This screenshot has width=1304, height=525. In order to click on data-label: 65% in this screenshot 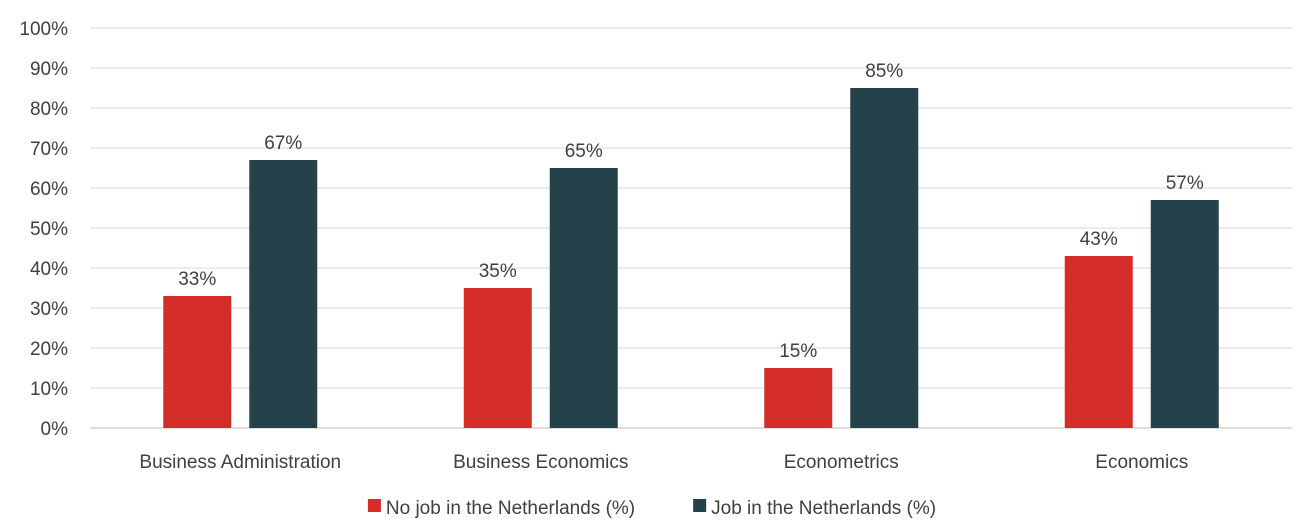, I will do `click(584, 151)`.